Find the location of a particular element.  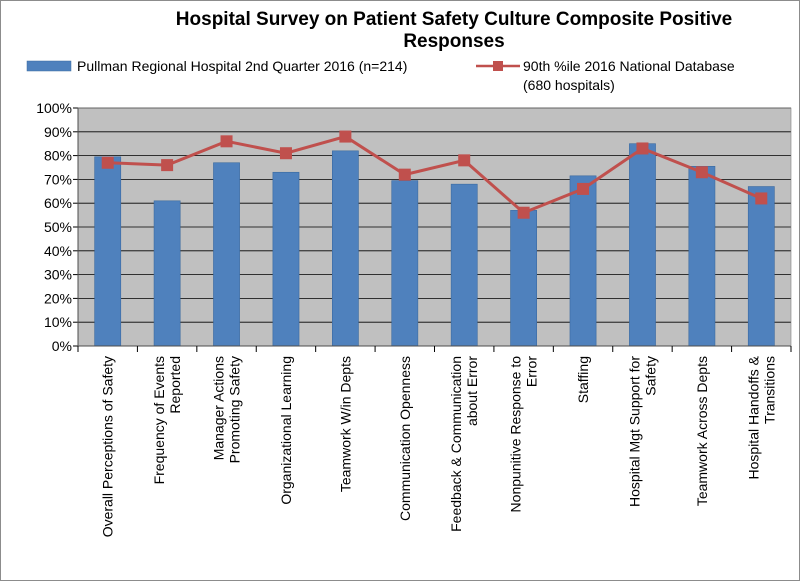

x-category-label: Reported is located at coordinates (175, 385).